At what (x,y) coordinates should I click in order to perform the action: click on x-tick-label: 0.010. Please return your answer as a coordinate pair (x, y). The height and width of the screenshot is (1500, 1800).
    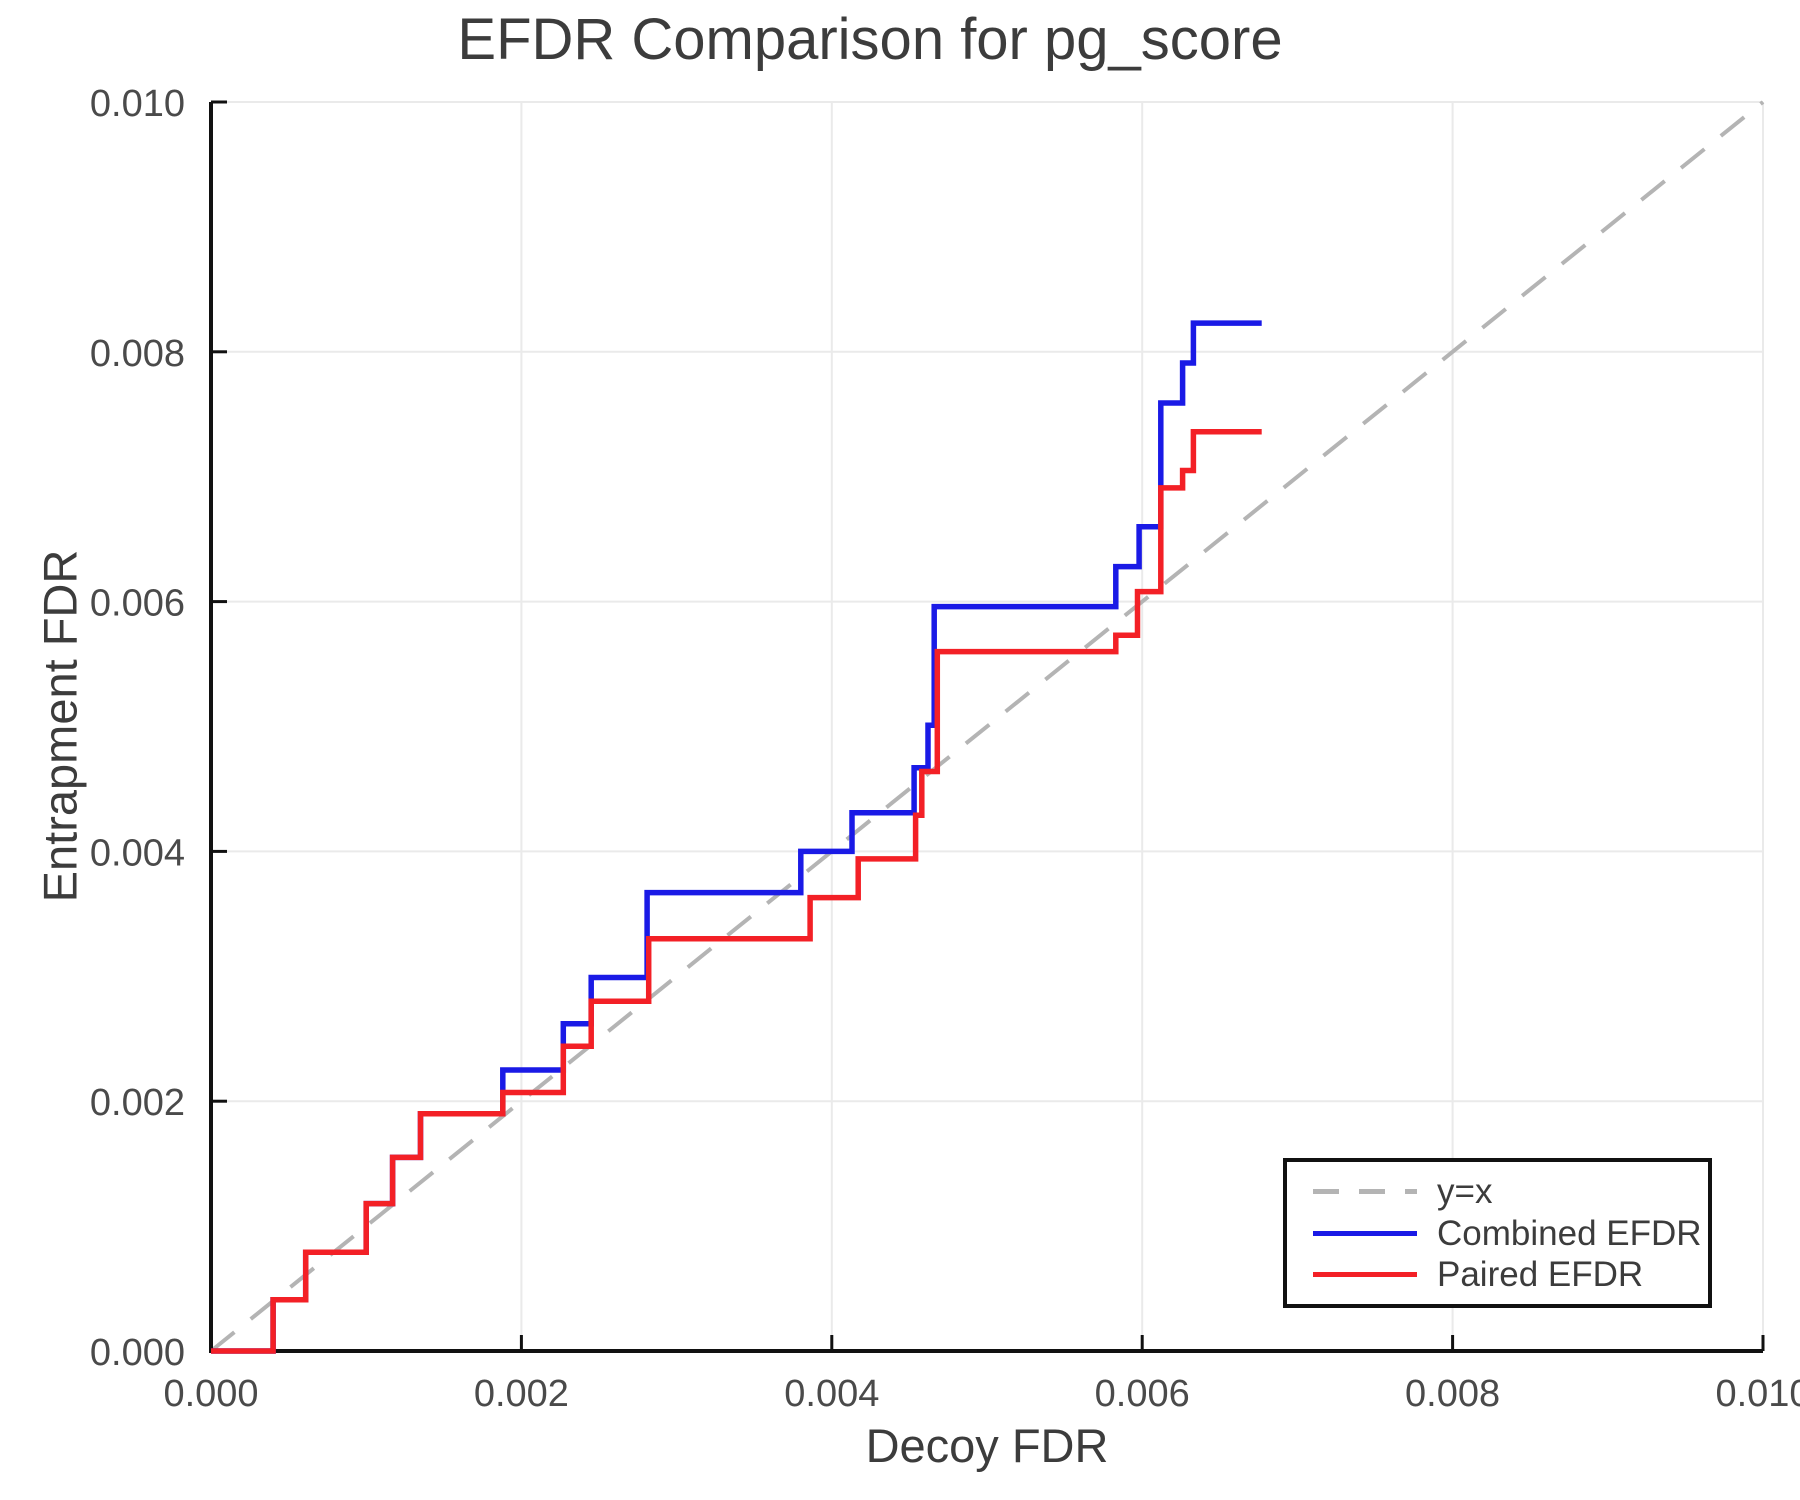
    Looking at the image, I should click on (1757, 1394).